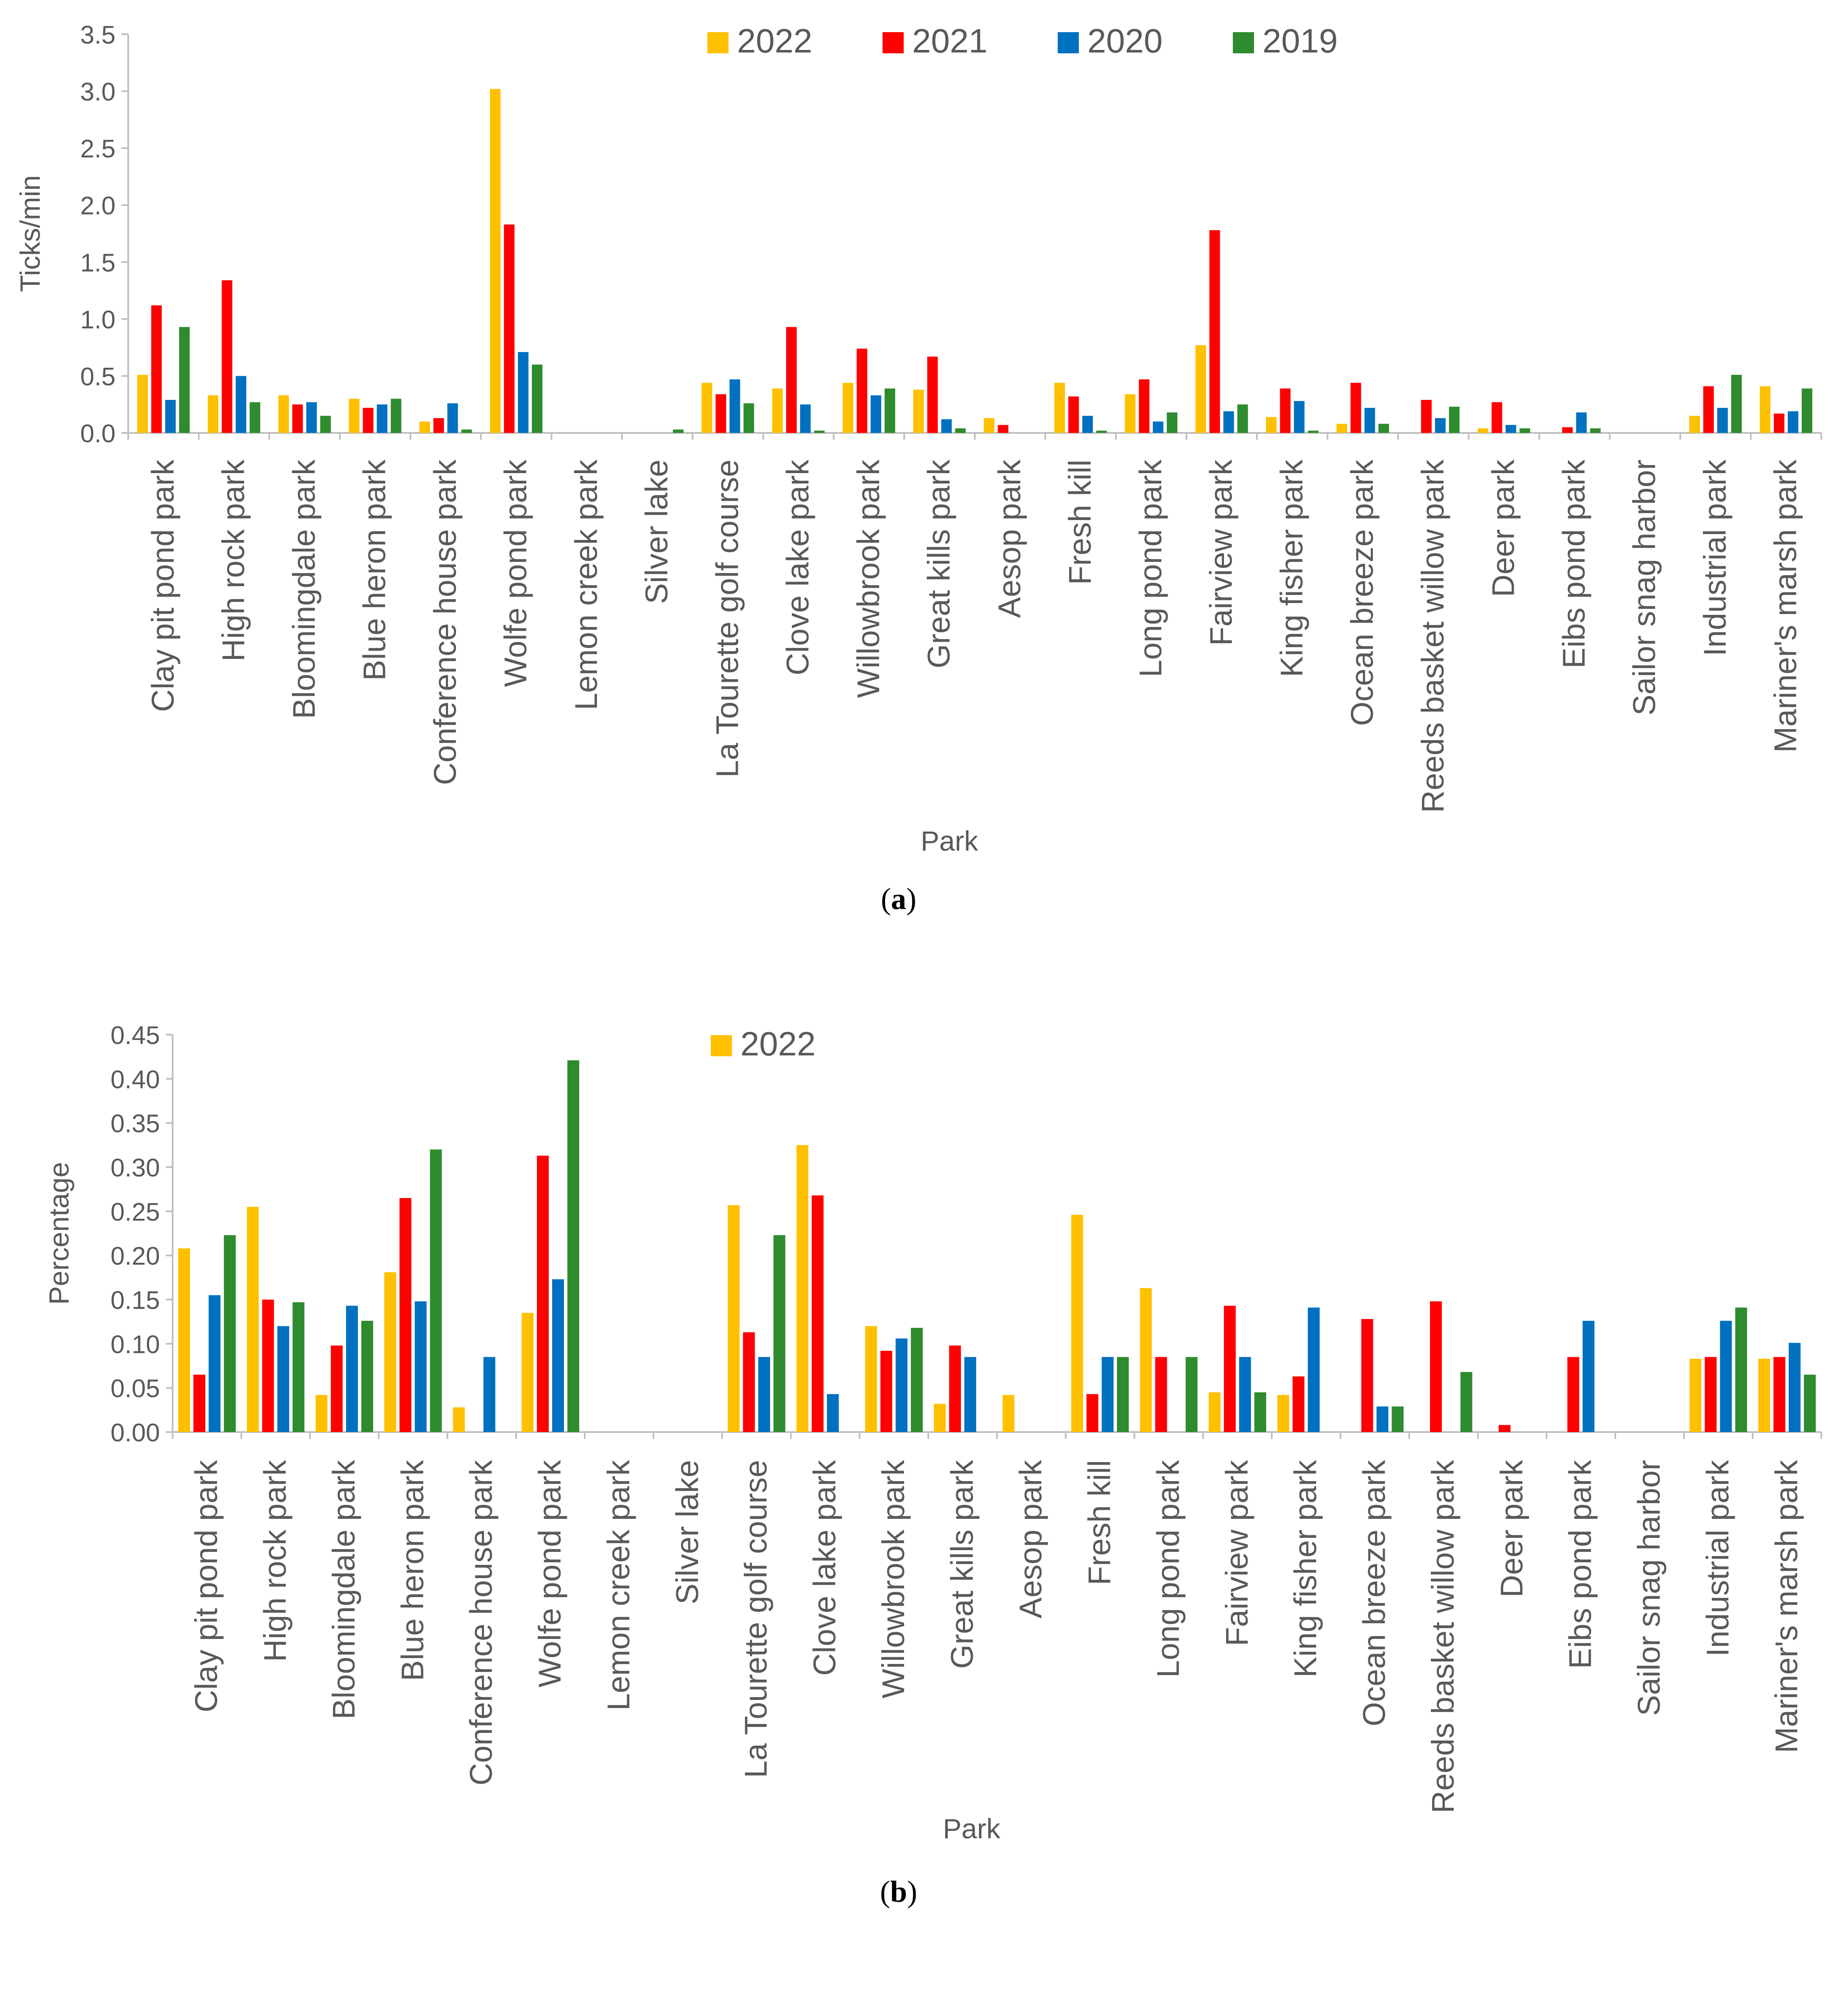  I want to click on y-tick-label: 0.0, so click(98, 433).